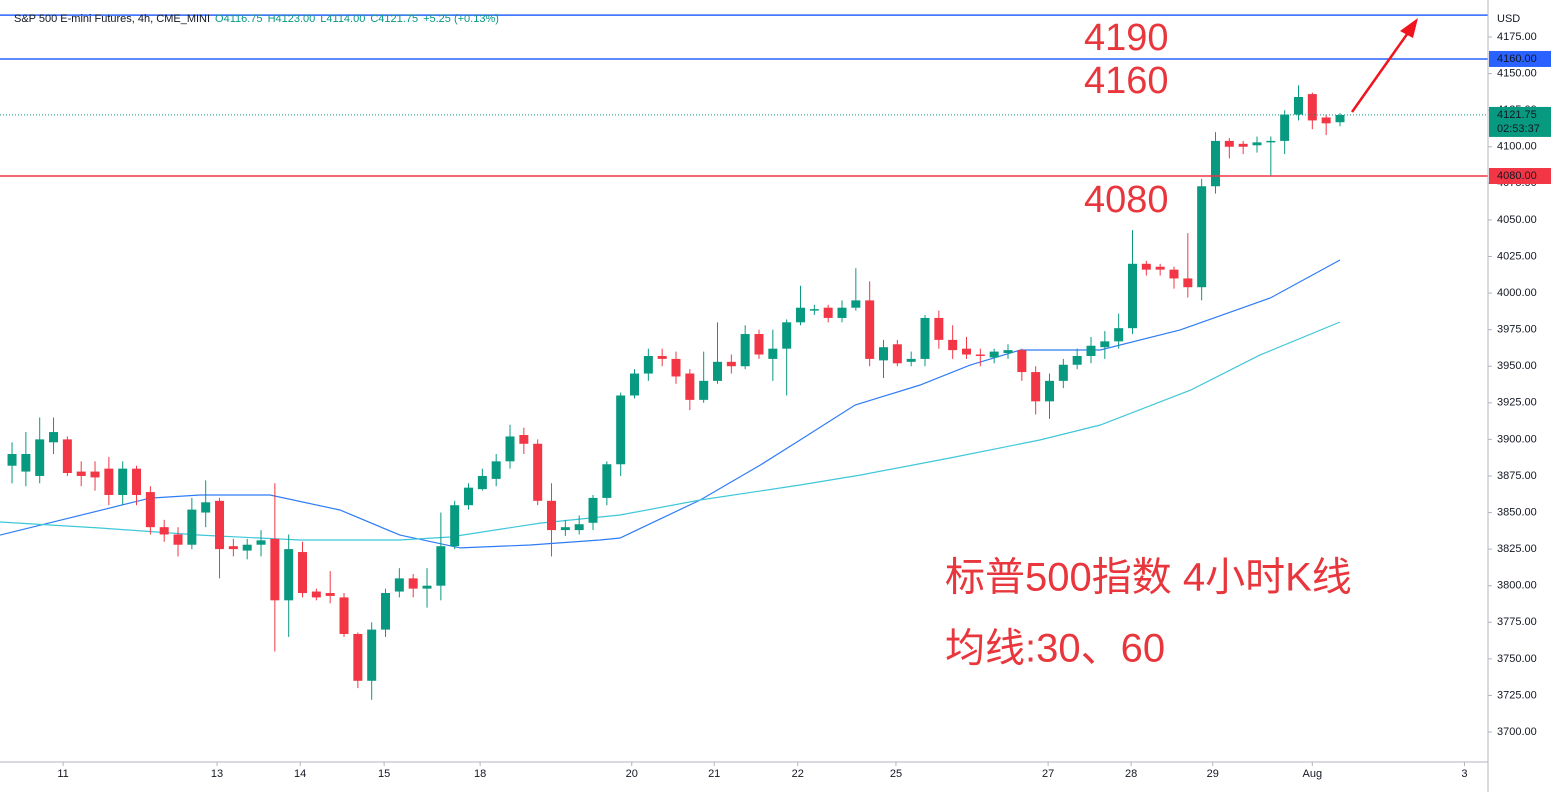  I want to click on y-tick-label: 3700.00, so click(1517, 732).